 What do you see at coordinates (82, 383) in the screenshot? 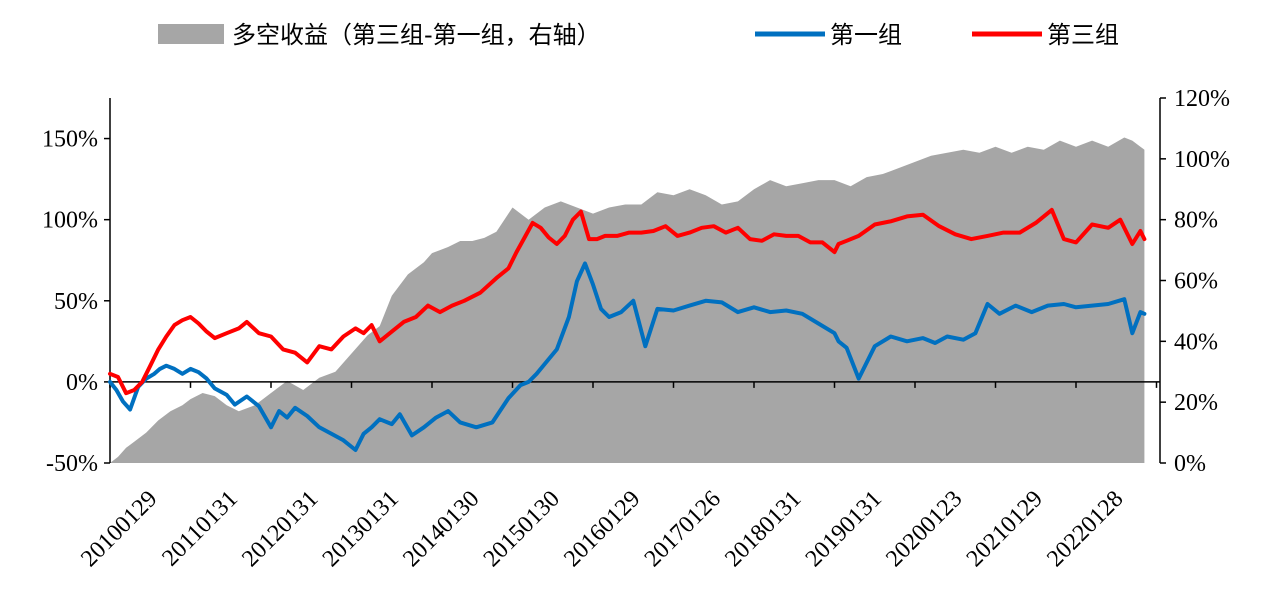
I see `left-y-tick-label: 0%` at bounding box center [82, 383].